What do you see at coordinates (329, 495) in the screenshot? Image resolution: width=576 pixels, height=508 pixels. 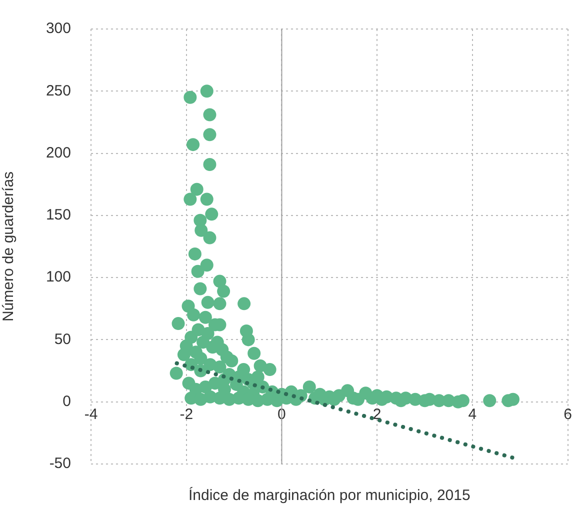 I see `x-axis-title: Índice de marginación por municipio, 2015` at bounding box center [329, 495].